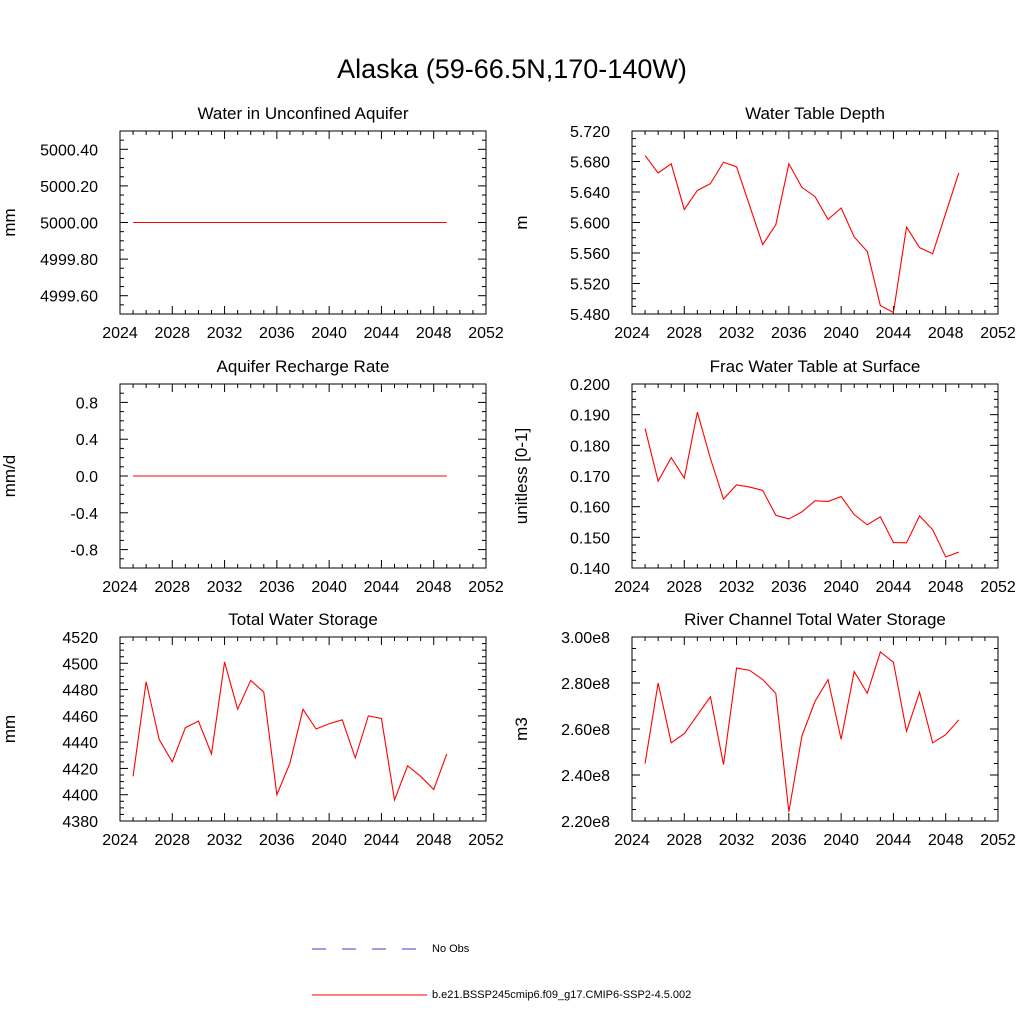  What do you see at coordinates (69, 224) in the screenshot?
I see `y-tick-label: 5000.00` at bounding box center [69, 224].